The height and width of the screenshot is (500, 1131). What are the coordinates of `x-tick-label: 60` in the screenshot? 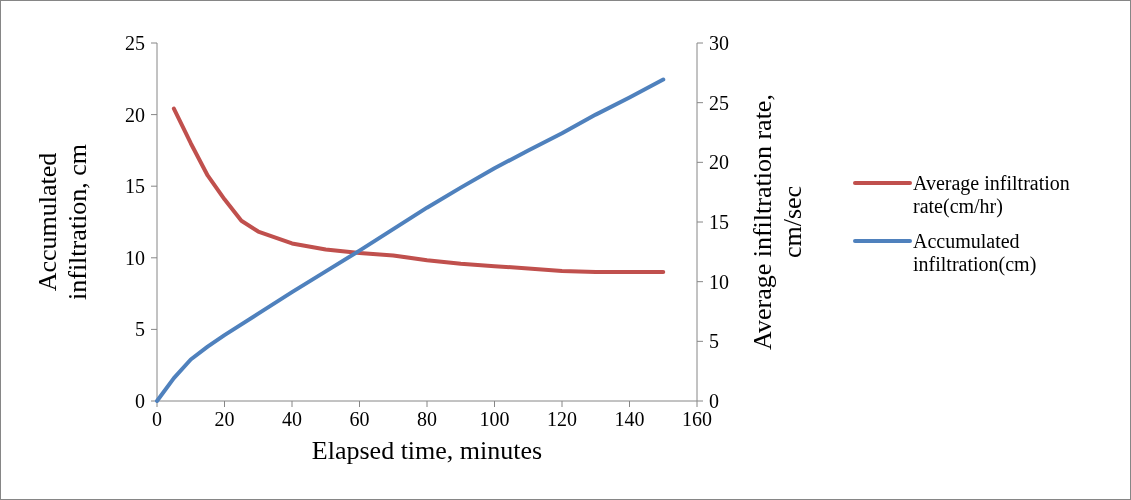 It's located at (359, 419).